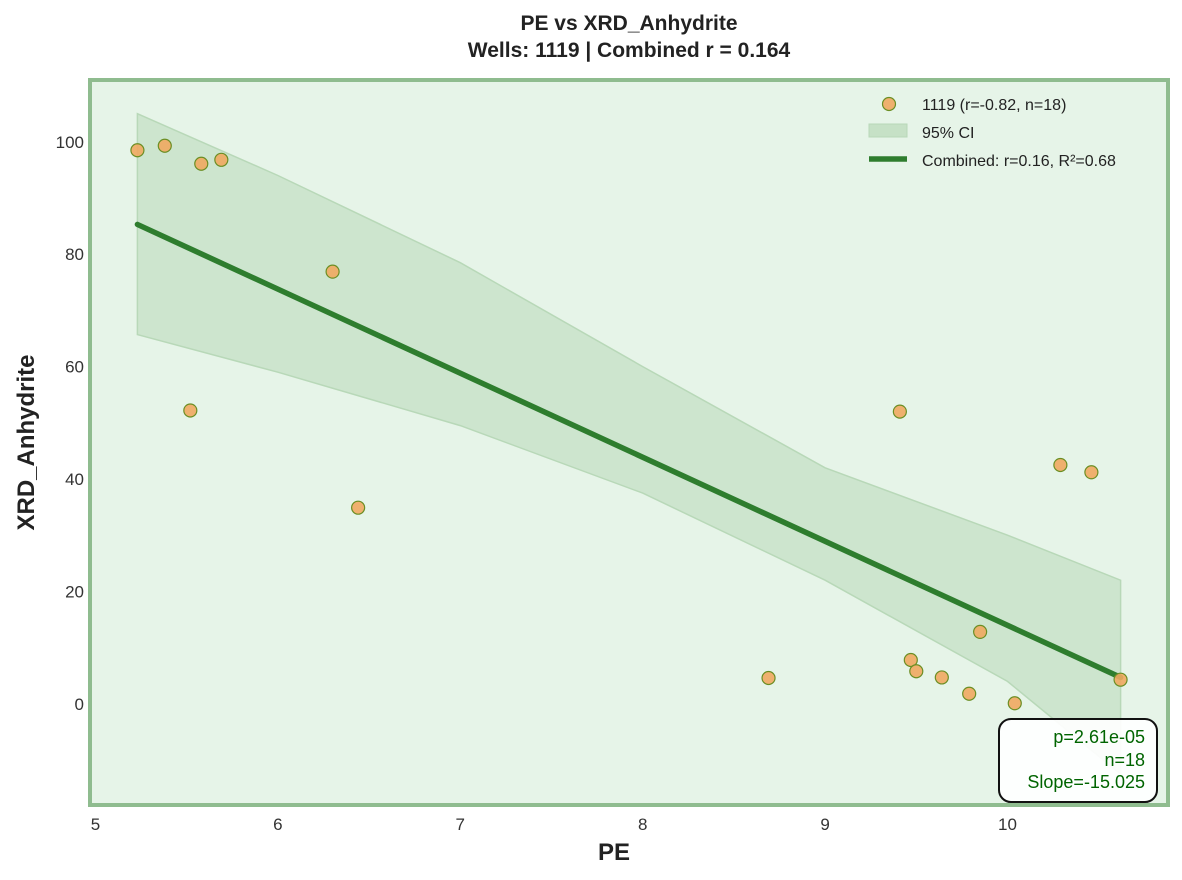 The width and height of the screenshot is (1182, 880). I want to click on stats-box: p=2.61e-05 n=18 Slope=-15.025, so click(1078, 760).